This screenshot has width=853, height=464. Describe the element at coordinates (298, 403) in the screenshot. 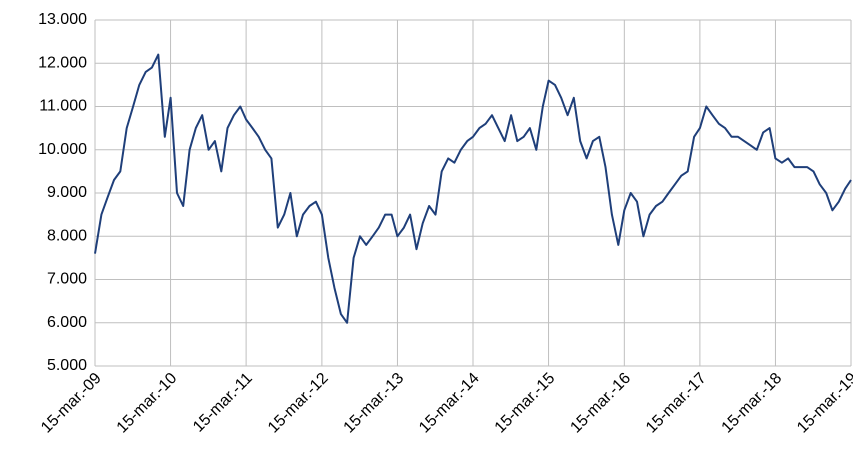

I see `x-tick-label: 15-mar.-12` at that location.